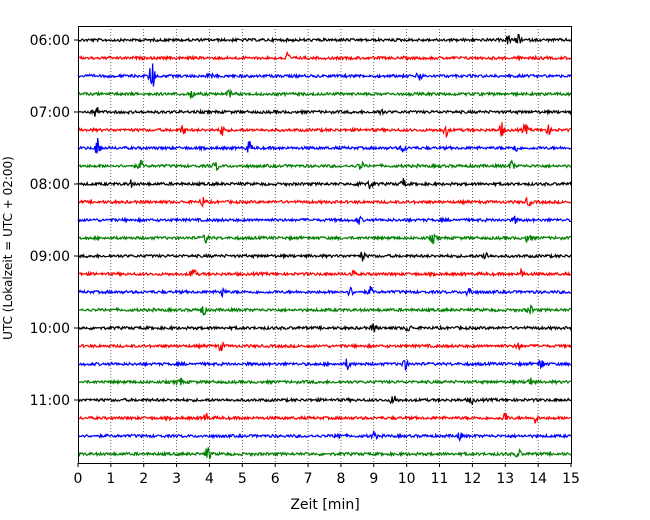  What do you see at coordinates (209, 479) in the screenshot?
I see `x-tick-label: 4` at bounding box center [209, 479].